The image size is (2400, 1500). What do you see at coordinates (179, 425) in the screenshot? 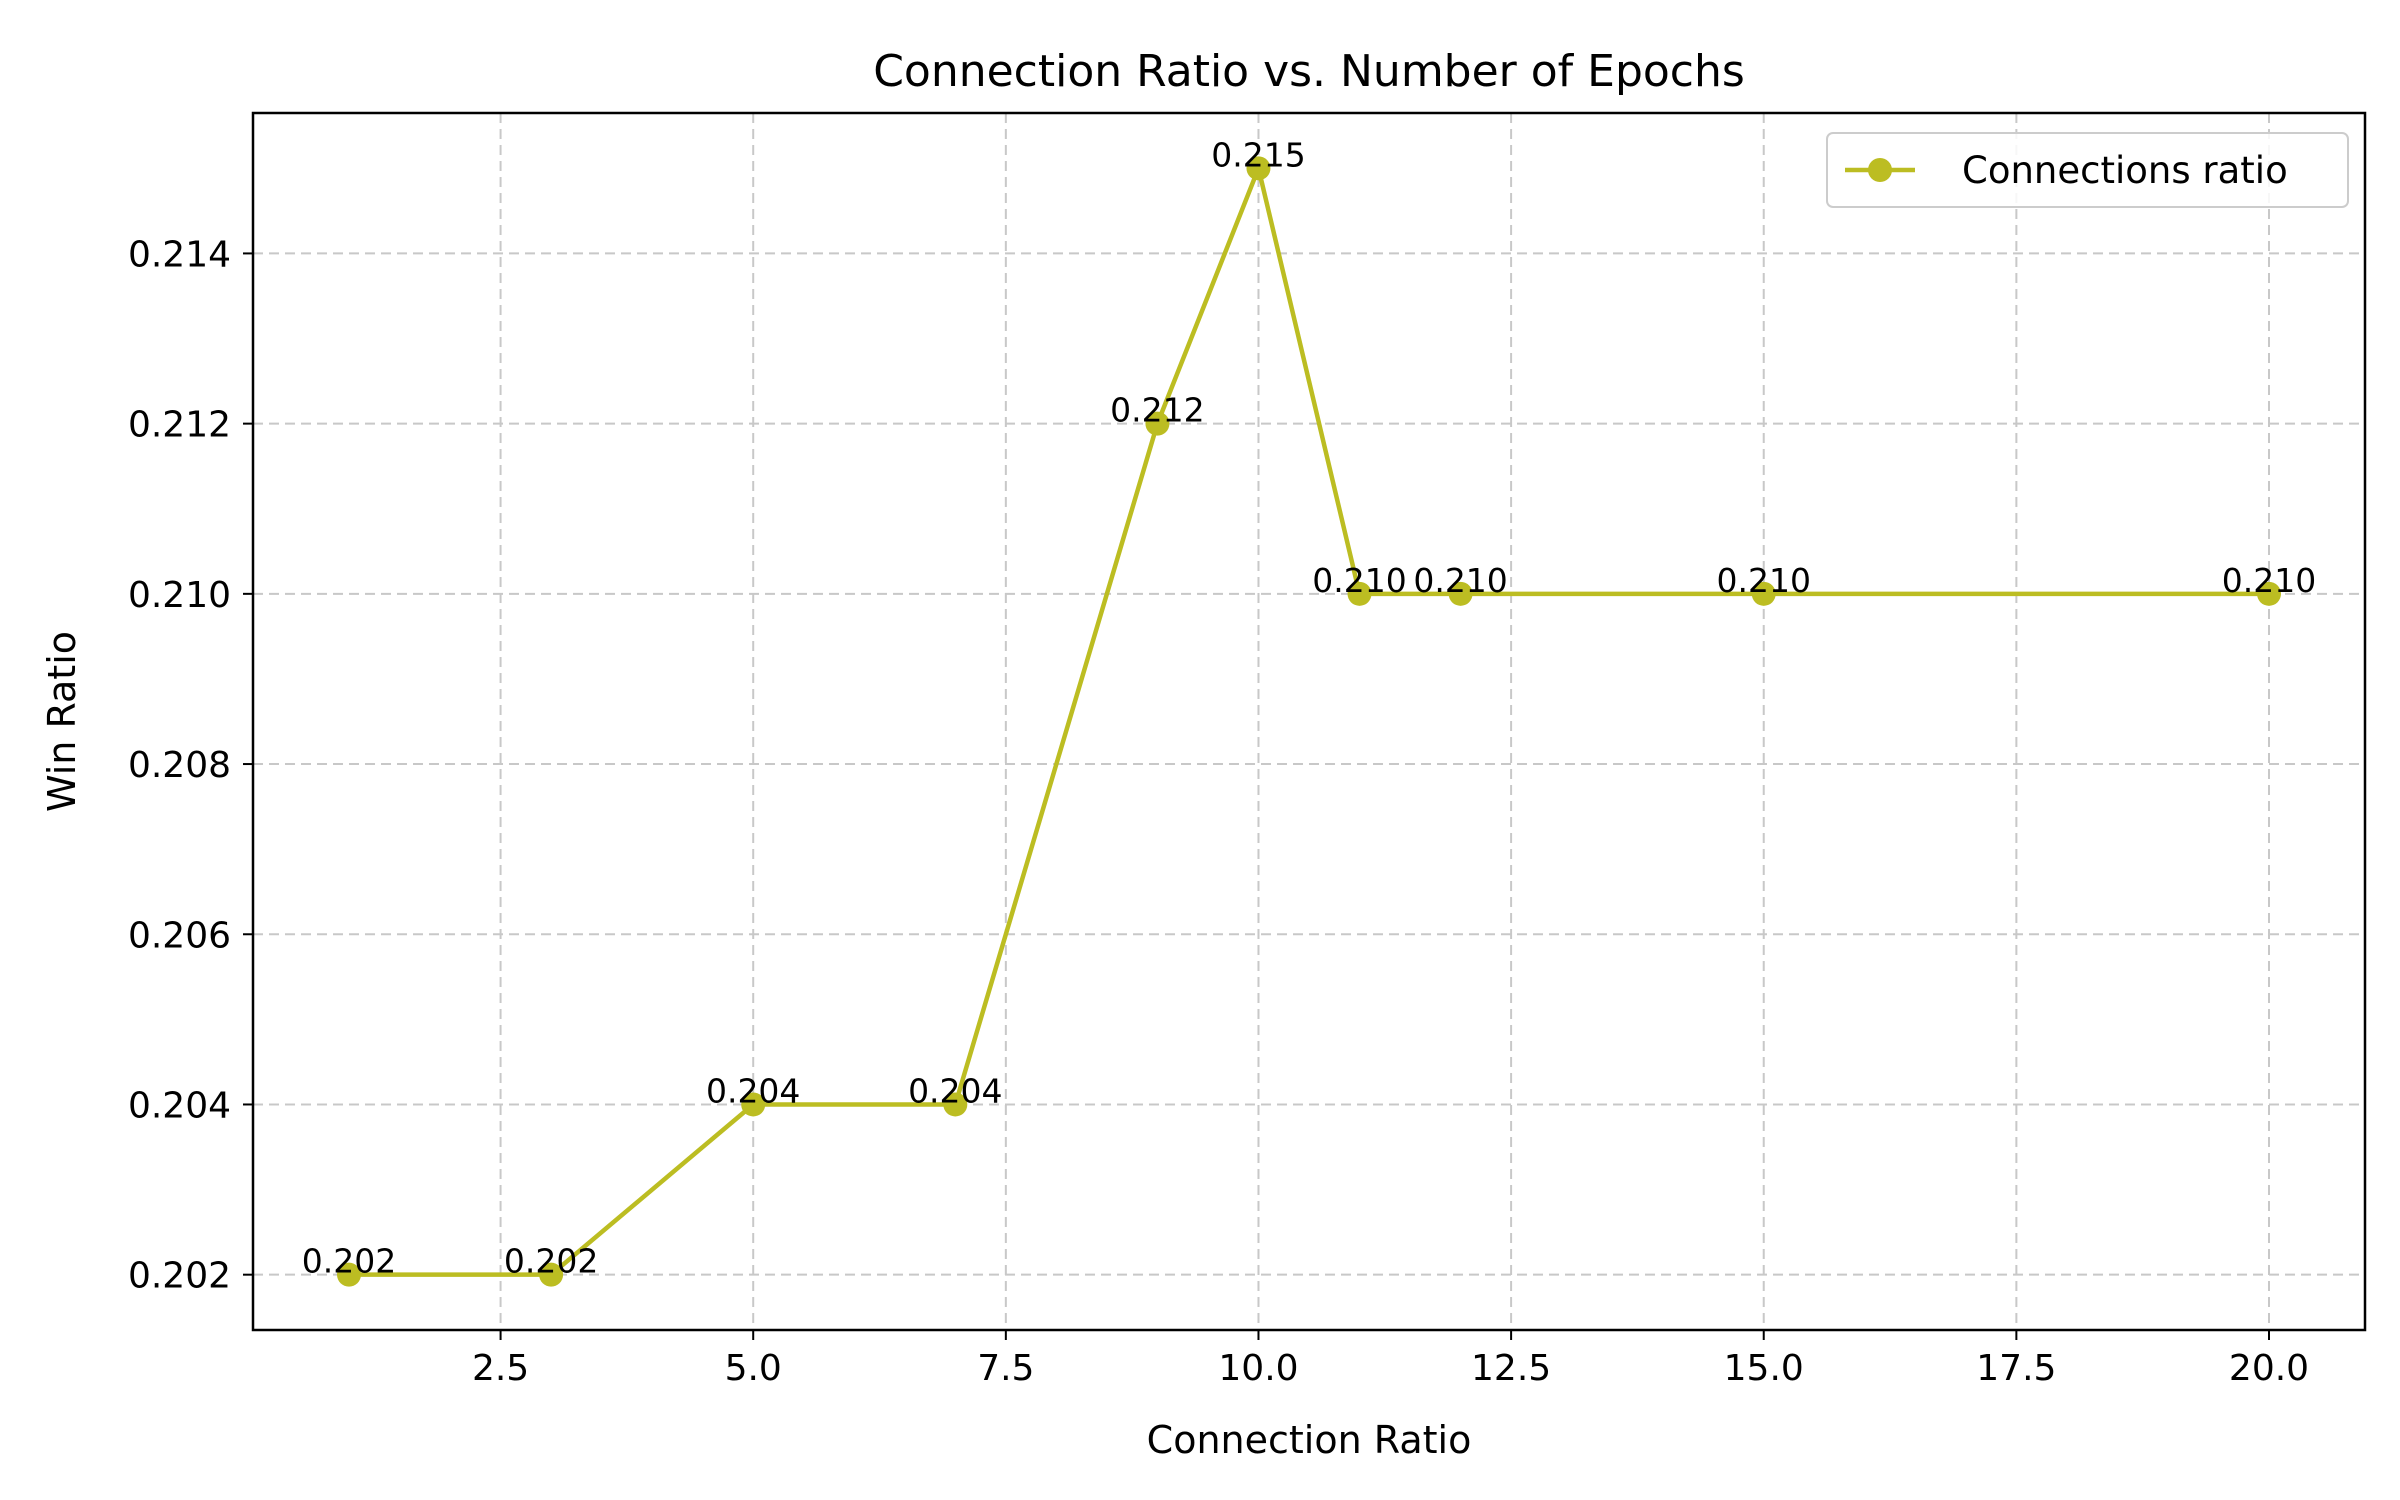
I see `y-tick-label: 0.212` at bounding box center [179, 425].